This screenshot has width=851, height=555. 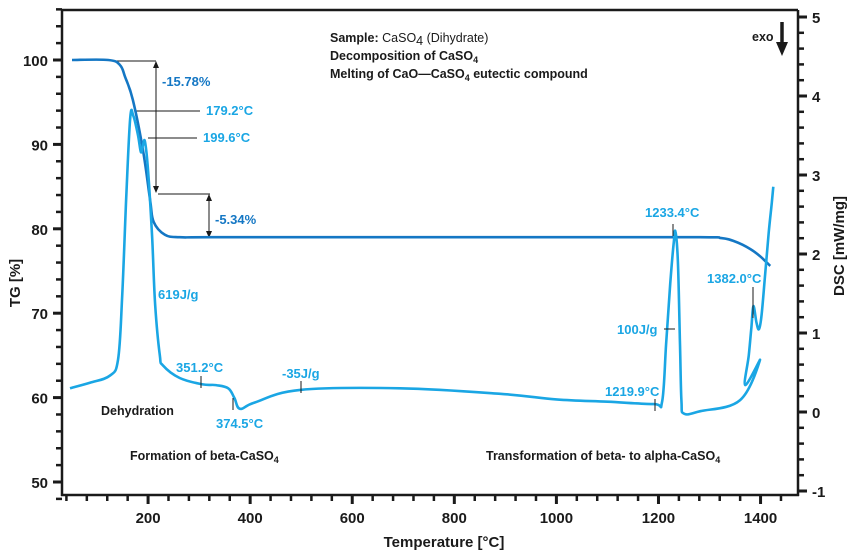 I want to click on y-right-tick-label: 3, so click(x=816, y=176).